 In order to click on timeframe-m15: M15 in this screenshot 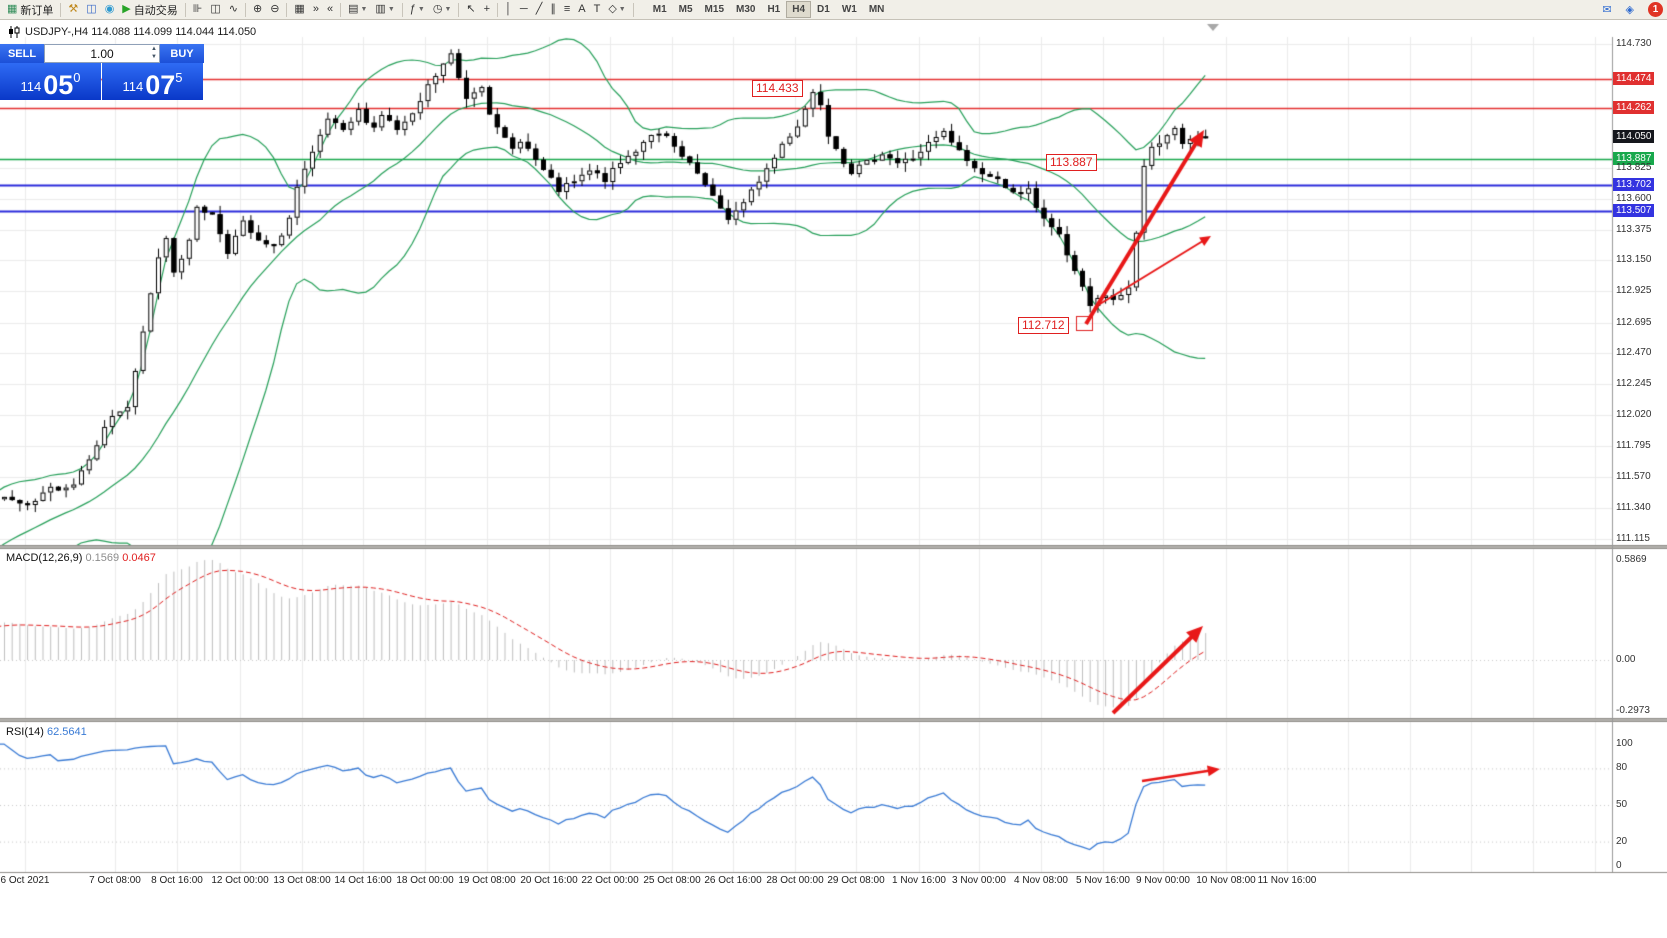, I will do `click(714, 9)`.